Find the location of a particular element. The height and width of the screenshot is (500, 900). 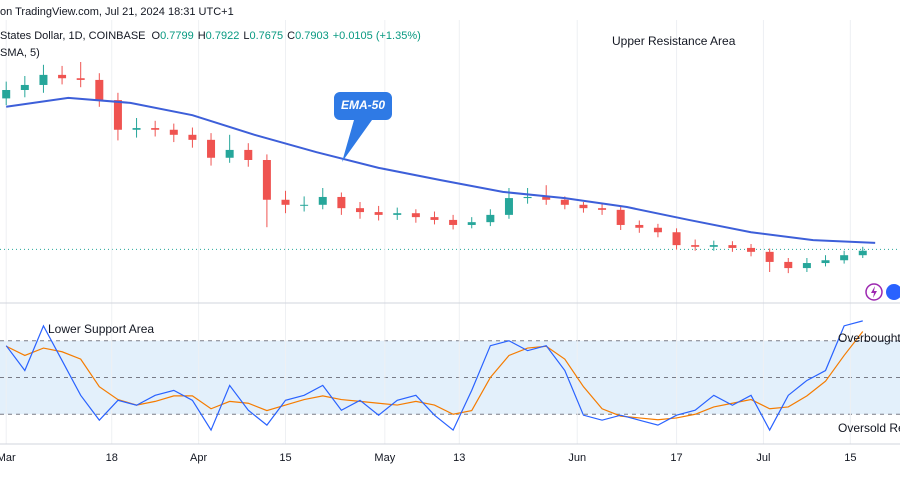

x-tick-label: Jun is located at coordinates (577, 458).